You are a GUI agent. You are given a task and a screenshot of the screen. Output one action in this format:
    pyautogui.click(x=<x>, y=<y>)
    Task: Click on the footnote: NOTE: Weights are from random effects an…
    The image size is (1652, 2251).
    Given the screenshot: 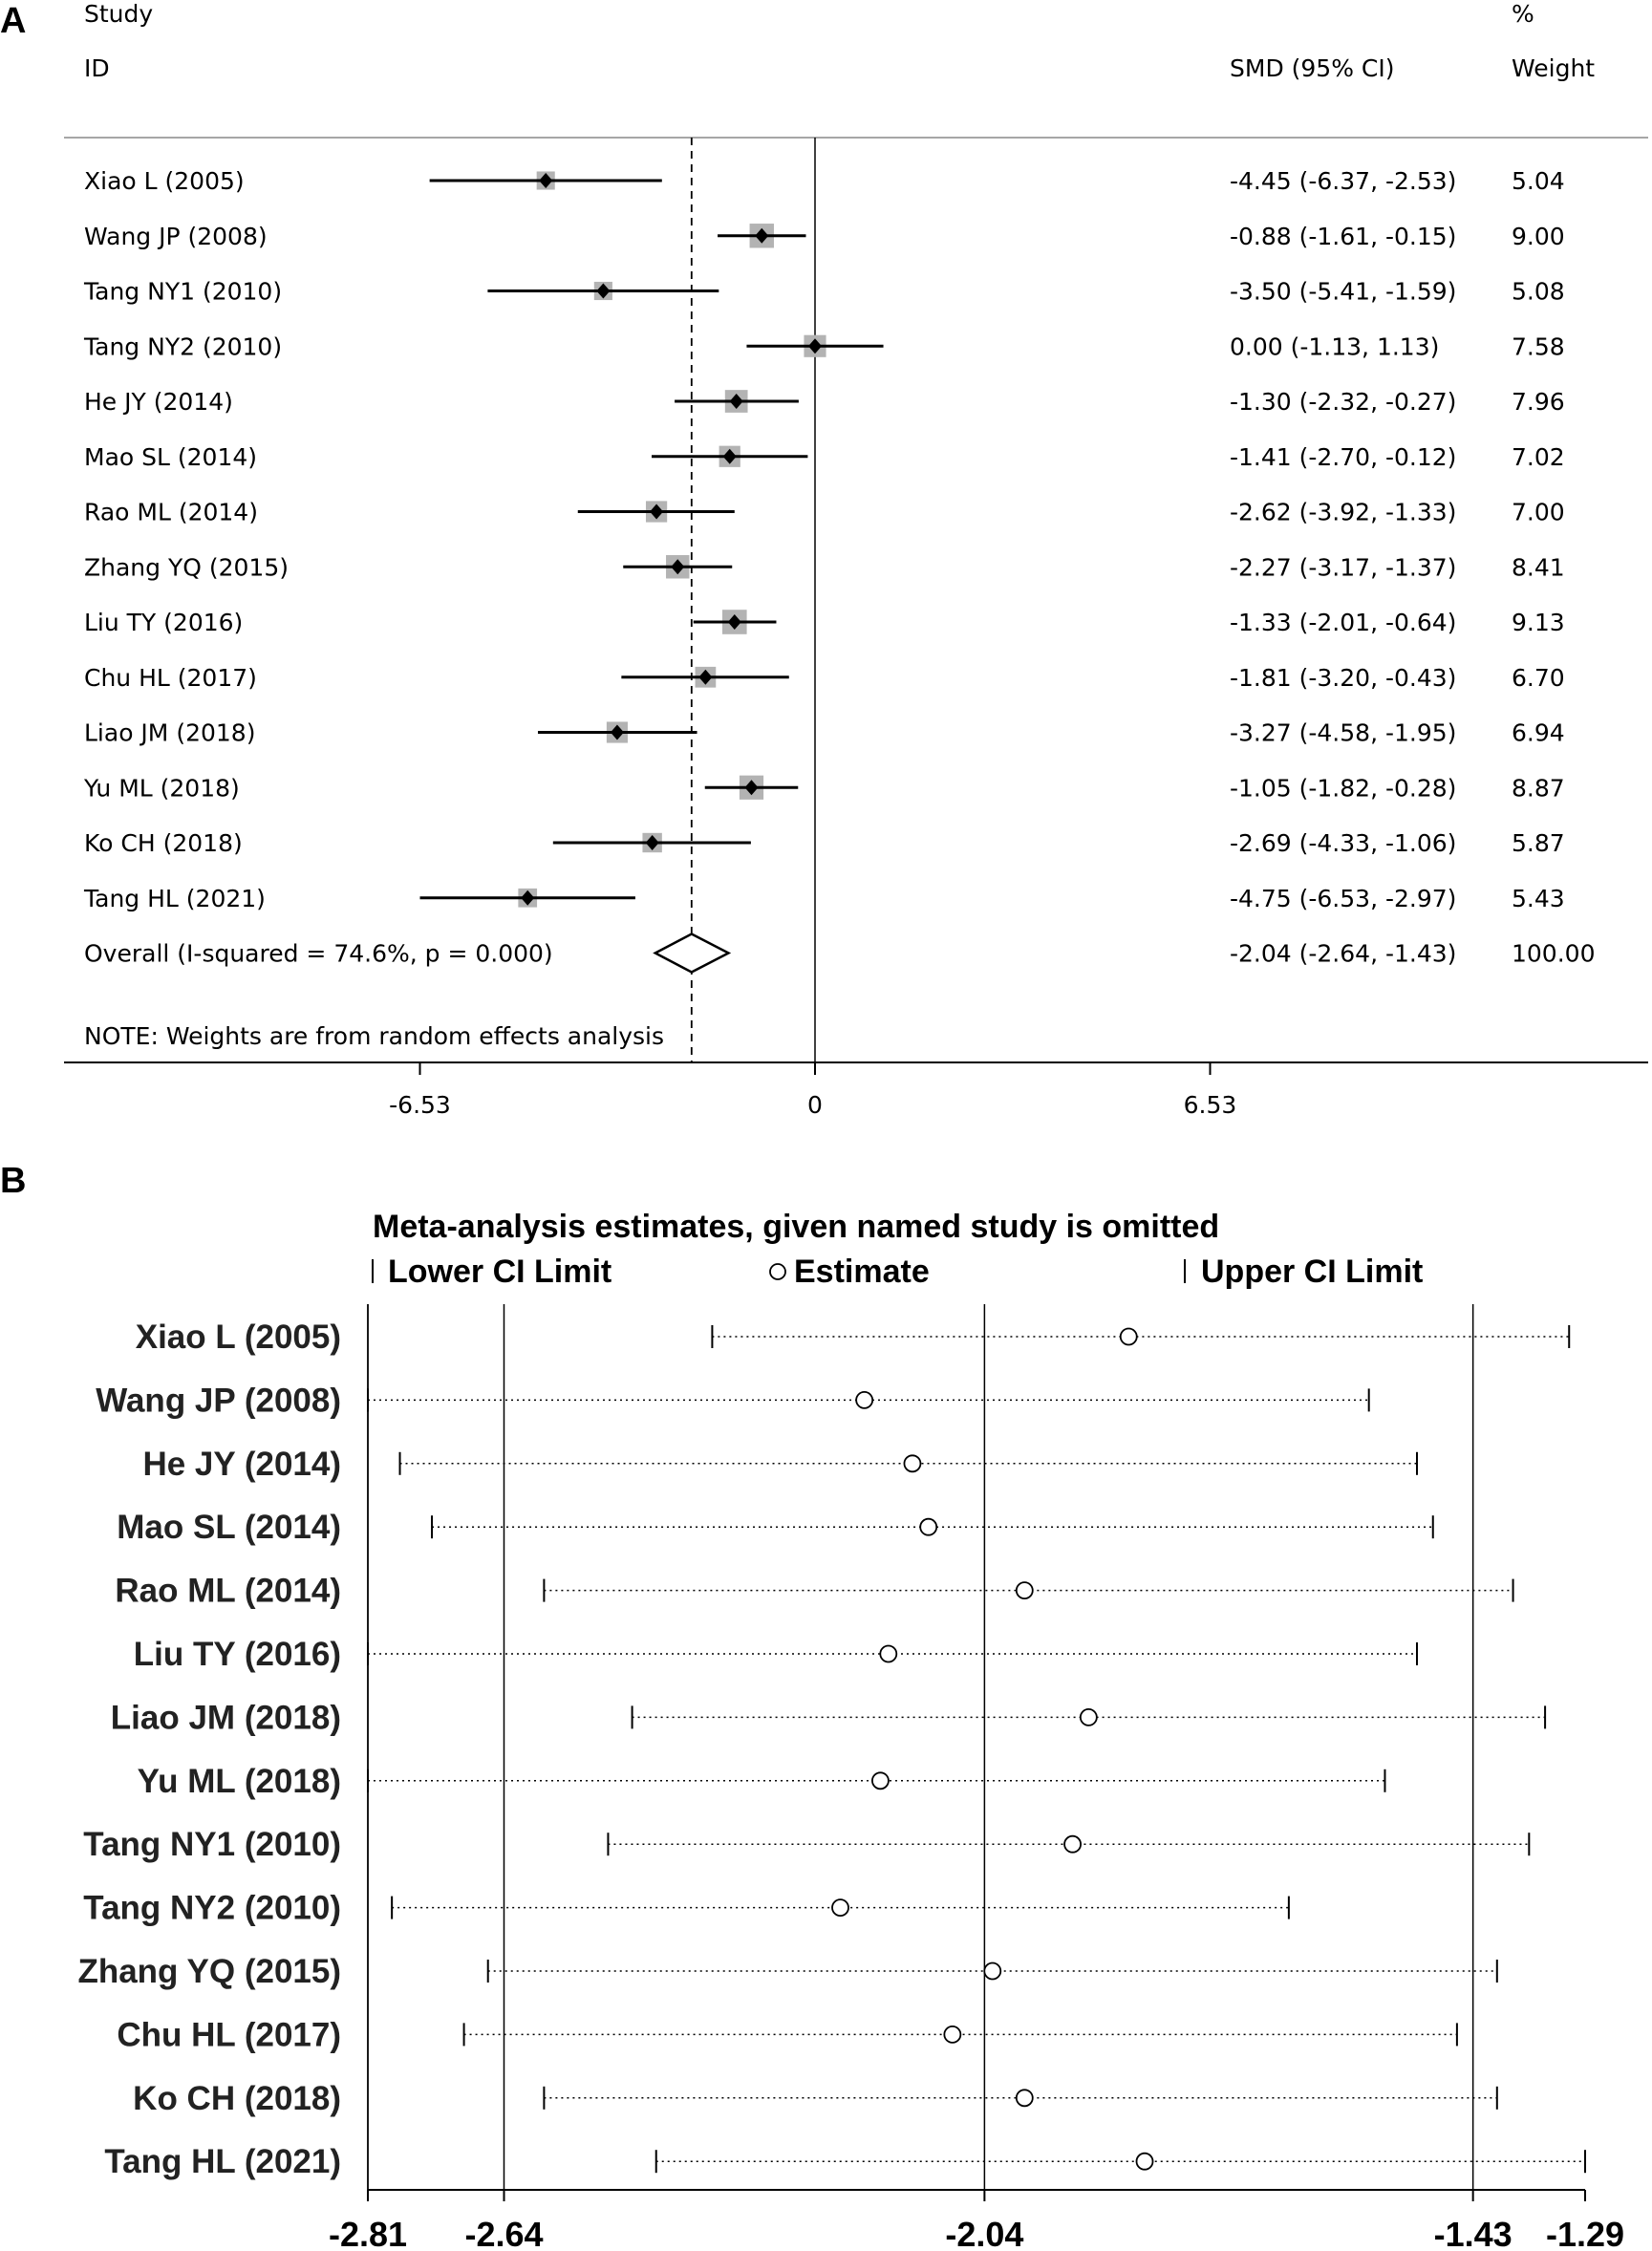 What is the action you would take?
    pyautogui.click(x=374, y=1036)
    